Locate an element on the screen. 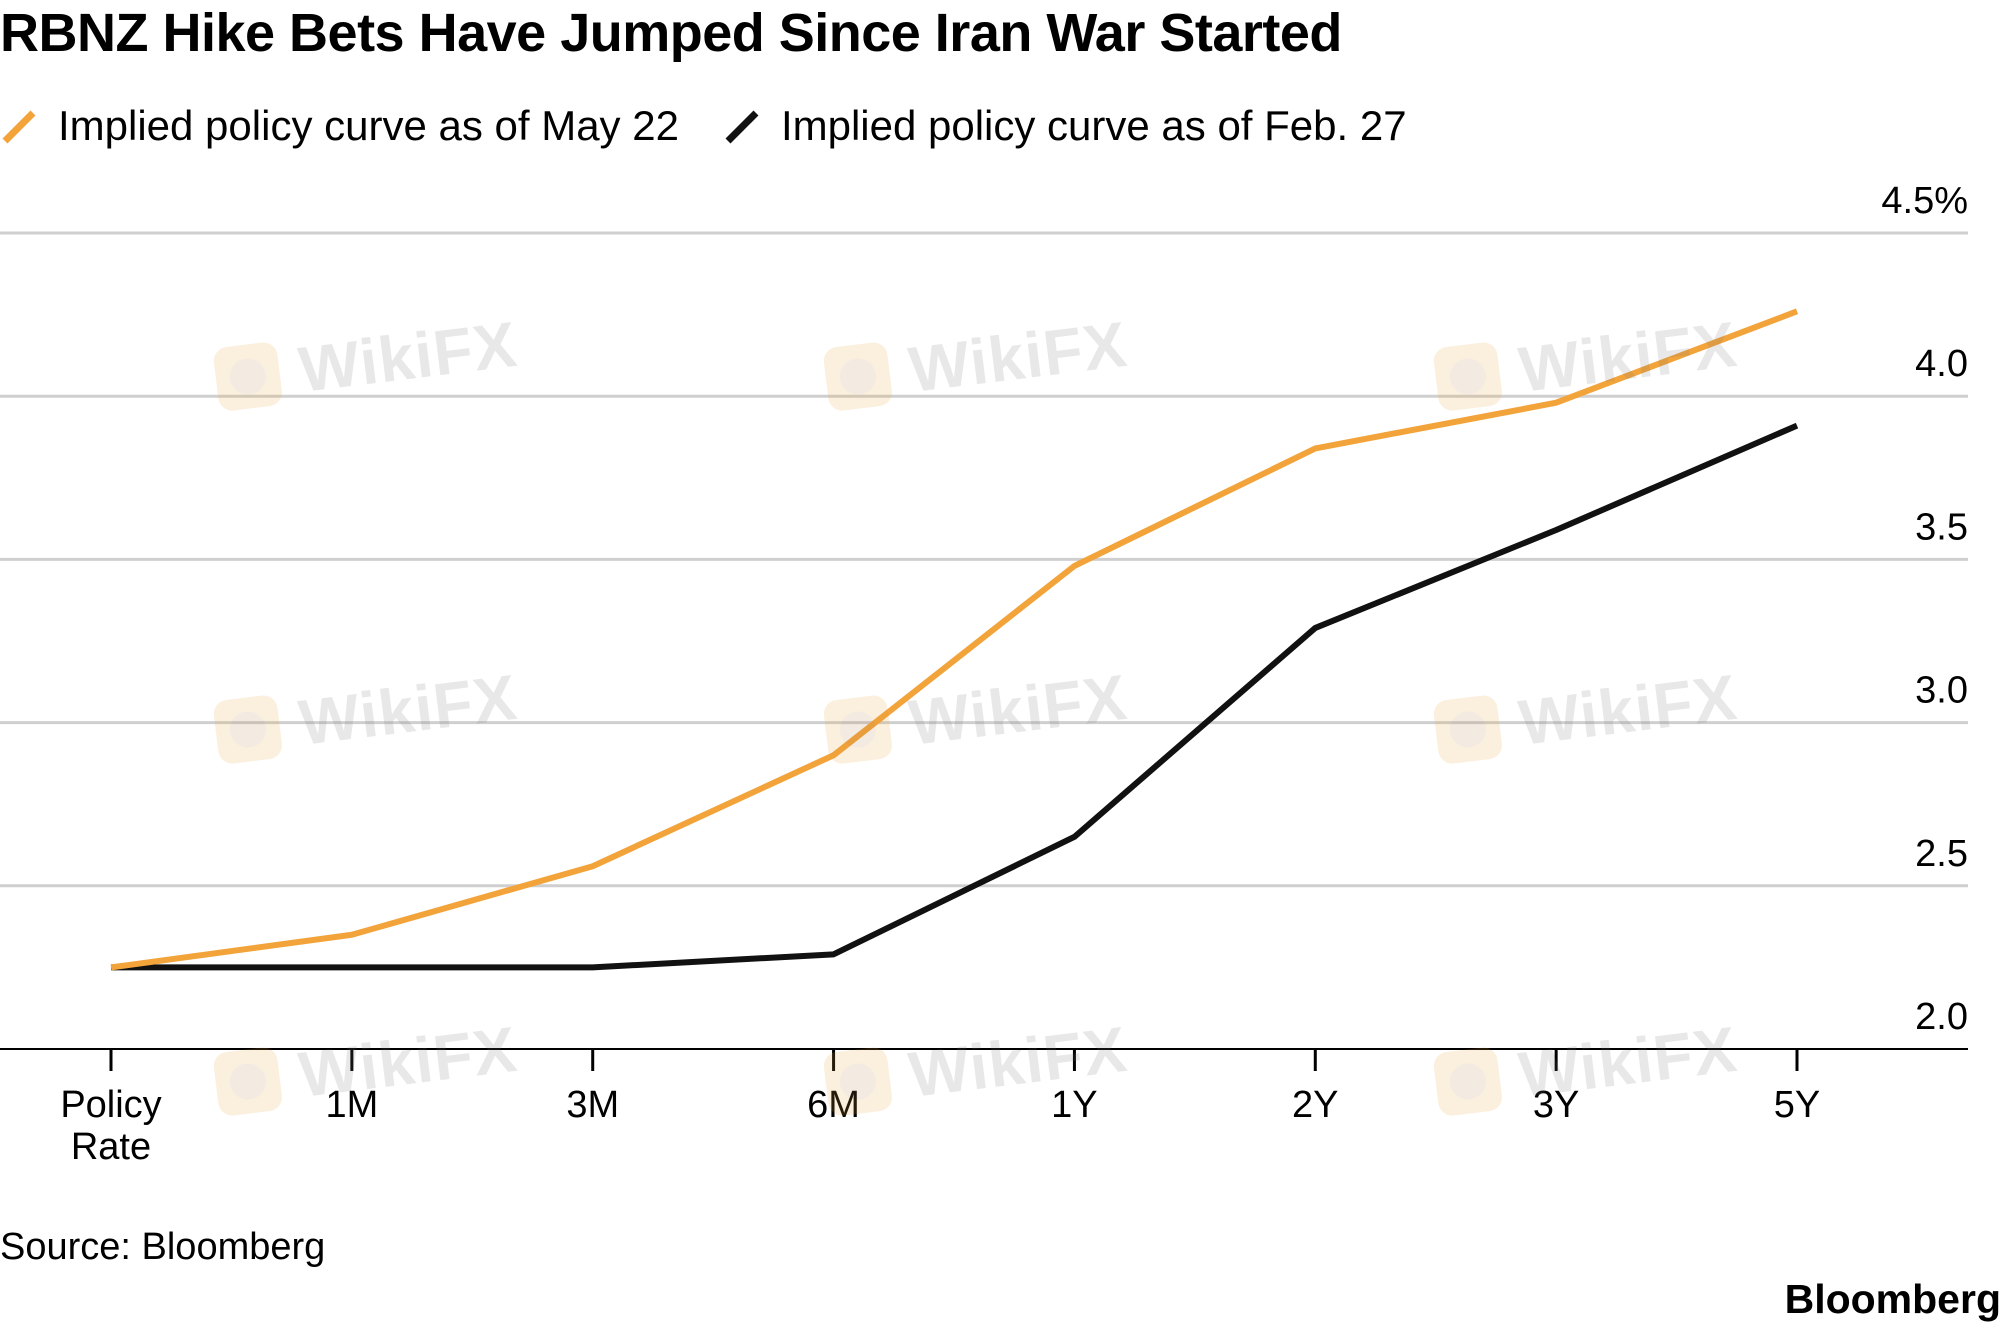 This screenshot has width=2005, height=1329. brand-logo-text: Bloomberg is located at coordinates (1892, 1299).